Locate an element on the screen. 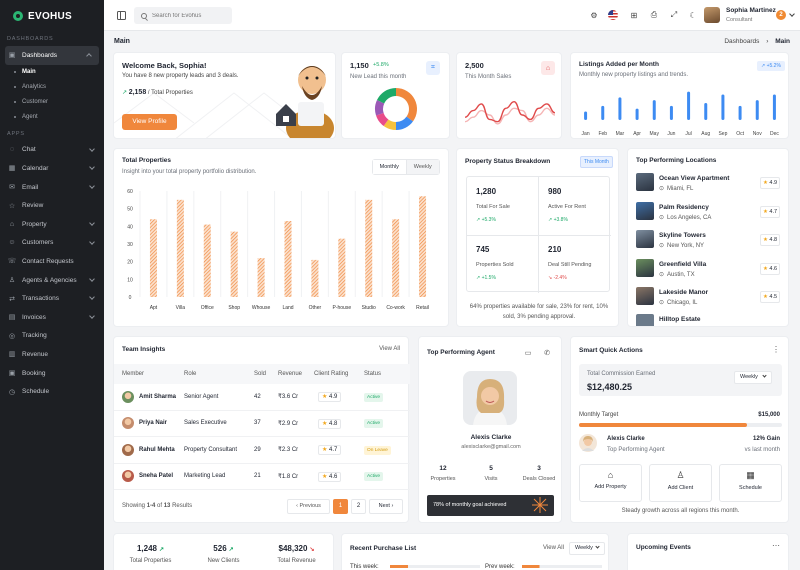  previous-page-button: ‹ Previous is located at coordinates (308, 506).